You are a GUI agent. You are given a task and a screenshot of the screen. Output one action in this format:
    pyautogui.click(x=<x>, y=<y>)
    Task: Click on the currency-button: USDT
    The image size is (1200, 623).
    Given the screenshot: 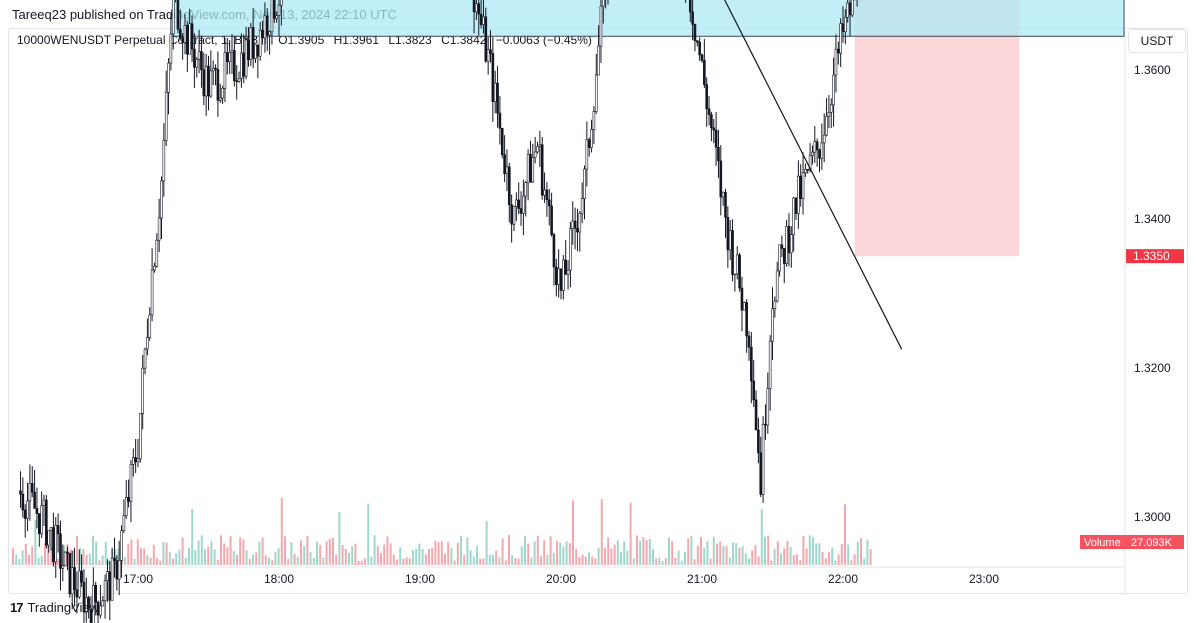 What is the action you would take?
    pyautogui.click(x=1157, y=41)
    